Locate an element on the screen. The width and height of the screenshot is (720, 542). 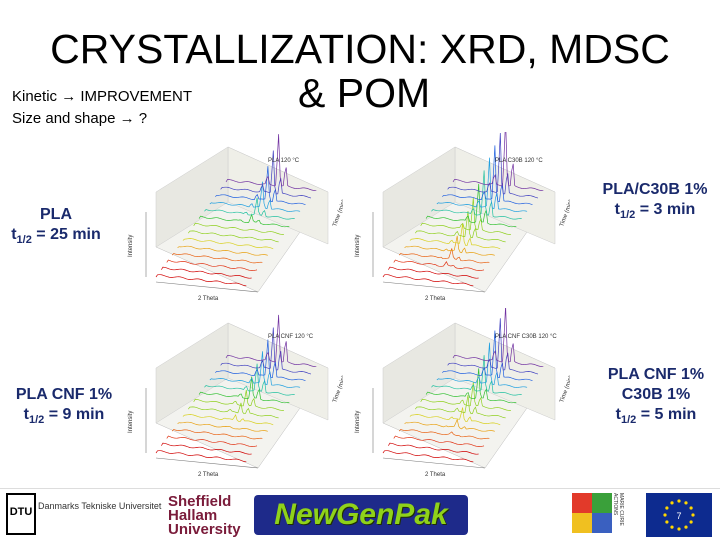
plot-title: PLA 120 °C is located at coordinates (284, 161).